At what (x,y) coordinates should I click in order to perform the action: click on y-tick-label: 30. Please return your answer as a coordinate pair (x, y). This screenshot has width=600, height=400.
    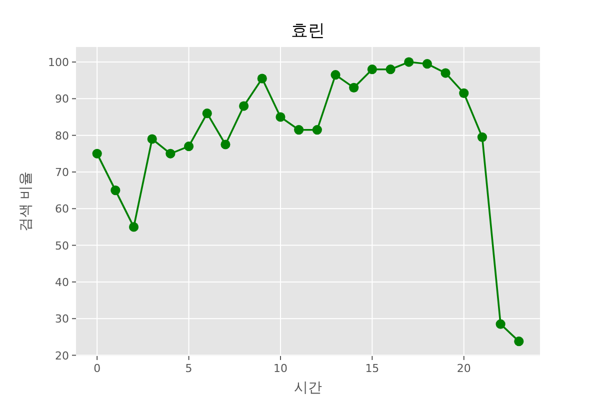
    Looking at the image, I should click on (62, 319).